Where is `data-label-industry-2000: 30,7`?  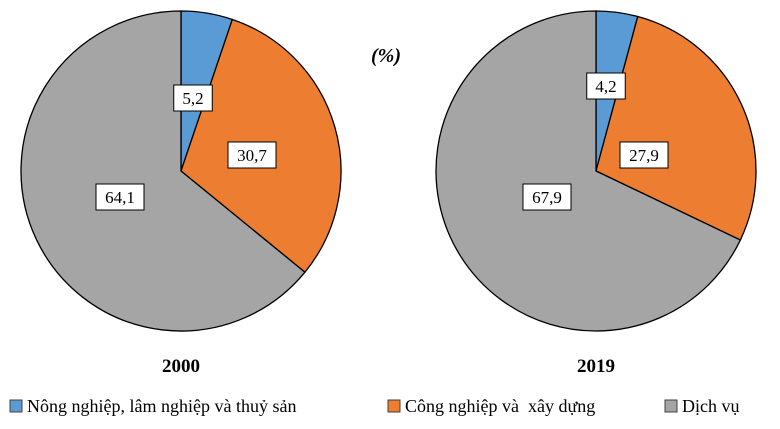 data-label-industry-2000: 30,7 is located at coordinates (252, 155).